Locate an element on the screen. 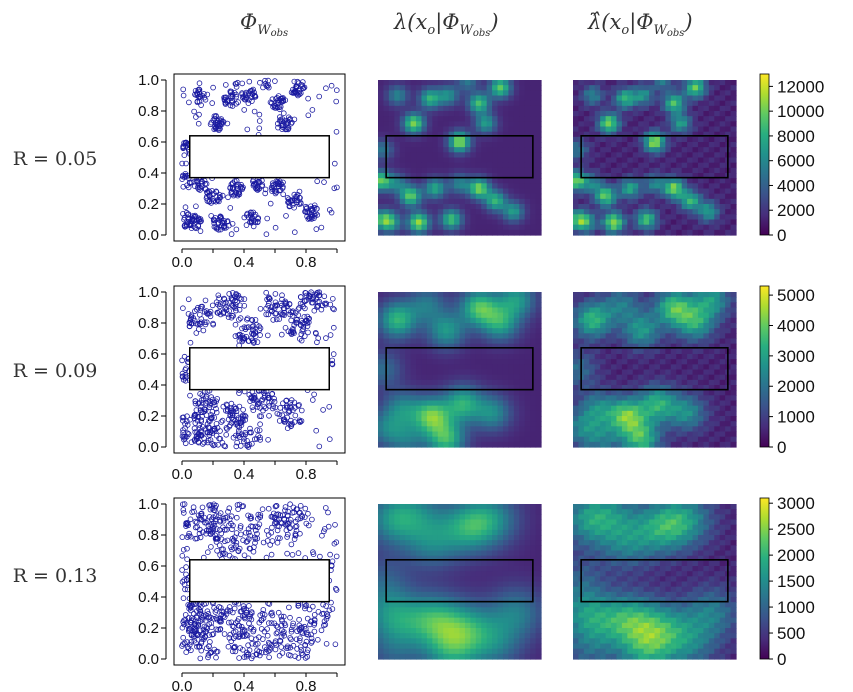  colorbar-tick-label: 2000 is located at coordinates (796, 210).